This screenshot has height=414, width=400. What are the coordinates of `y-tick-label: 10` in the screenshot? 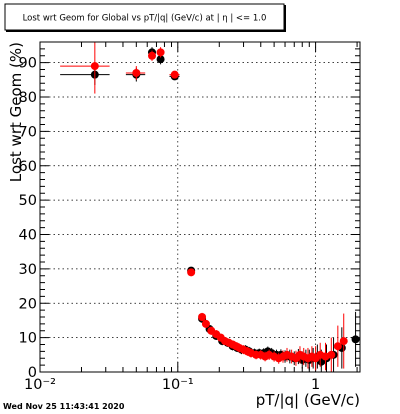 It's located at (28, 339).